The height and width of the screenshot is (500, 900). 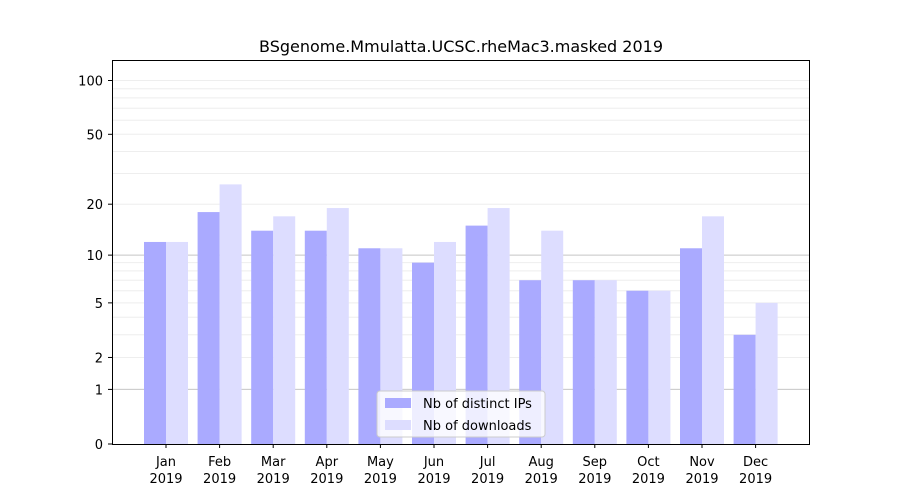 I want to click on bar-downloads-aug, so click(x=552, y=337).